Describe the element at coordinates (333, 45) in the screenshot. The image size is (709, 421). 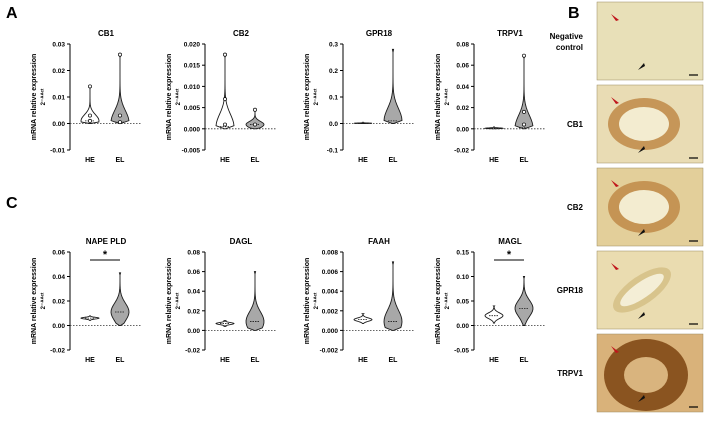
I see `y-tick-label: 0.3` at that location.